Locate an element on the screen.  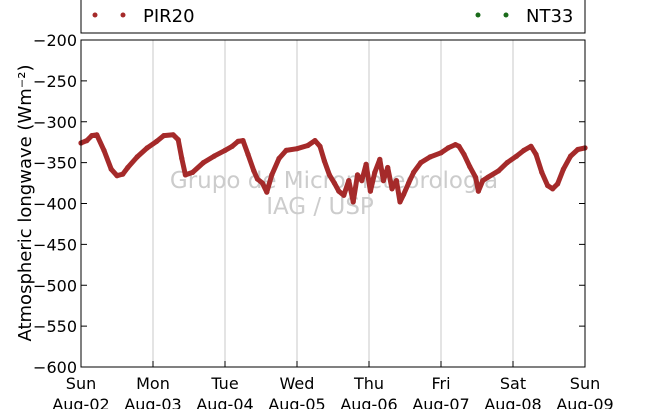
x-tick-label-date: Aug-06 is located at coordinates (368, 402).